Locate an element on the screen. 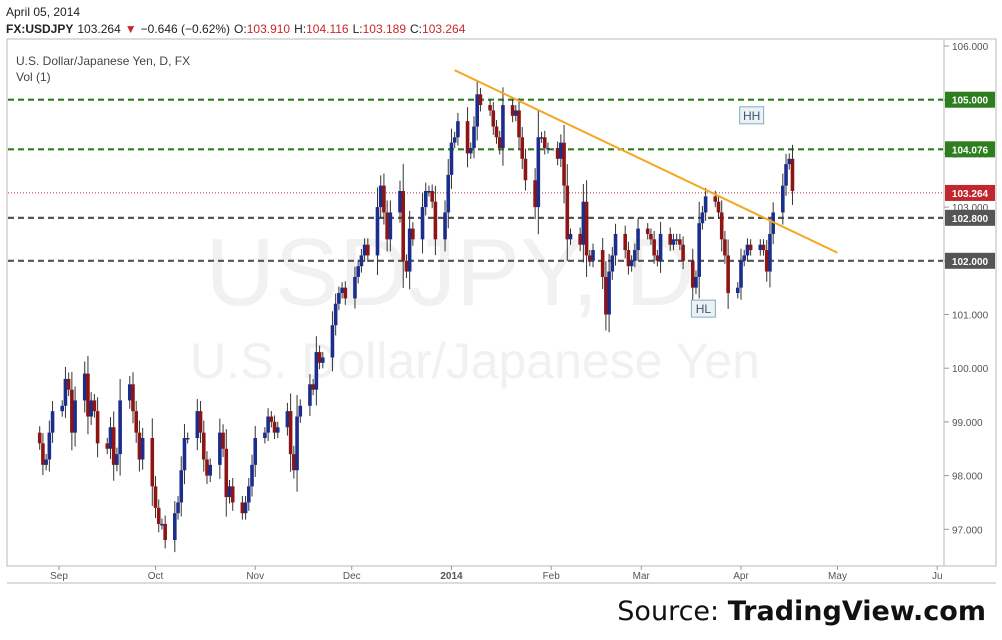 The image size is (1002, 640). level-tag-label: 104.076 is located at coordinates (970, 150).